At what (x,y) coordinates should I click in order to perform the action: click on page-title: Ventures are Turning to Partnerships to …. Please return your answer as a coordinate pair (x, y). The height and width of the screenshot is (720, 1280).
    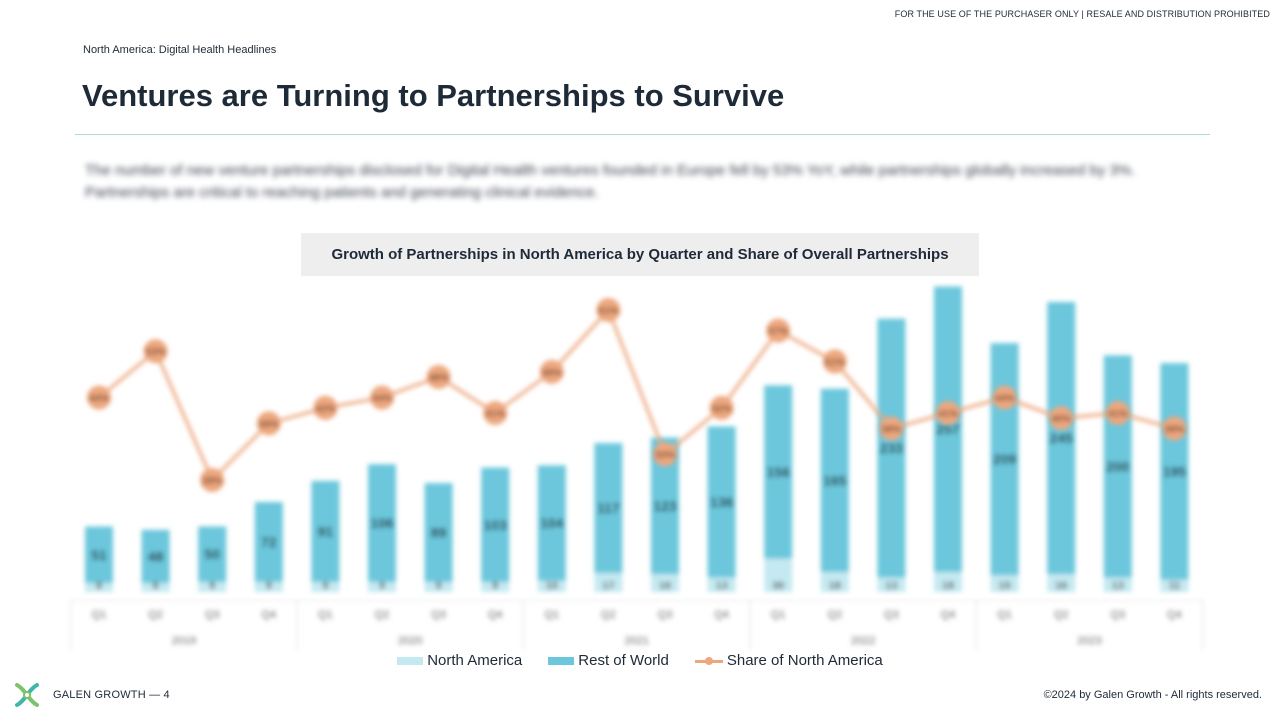
    Looking at the image, I should click on (433, 95).